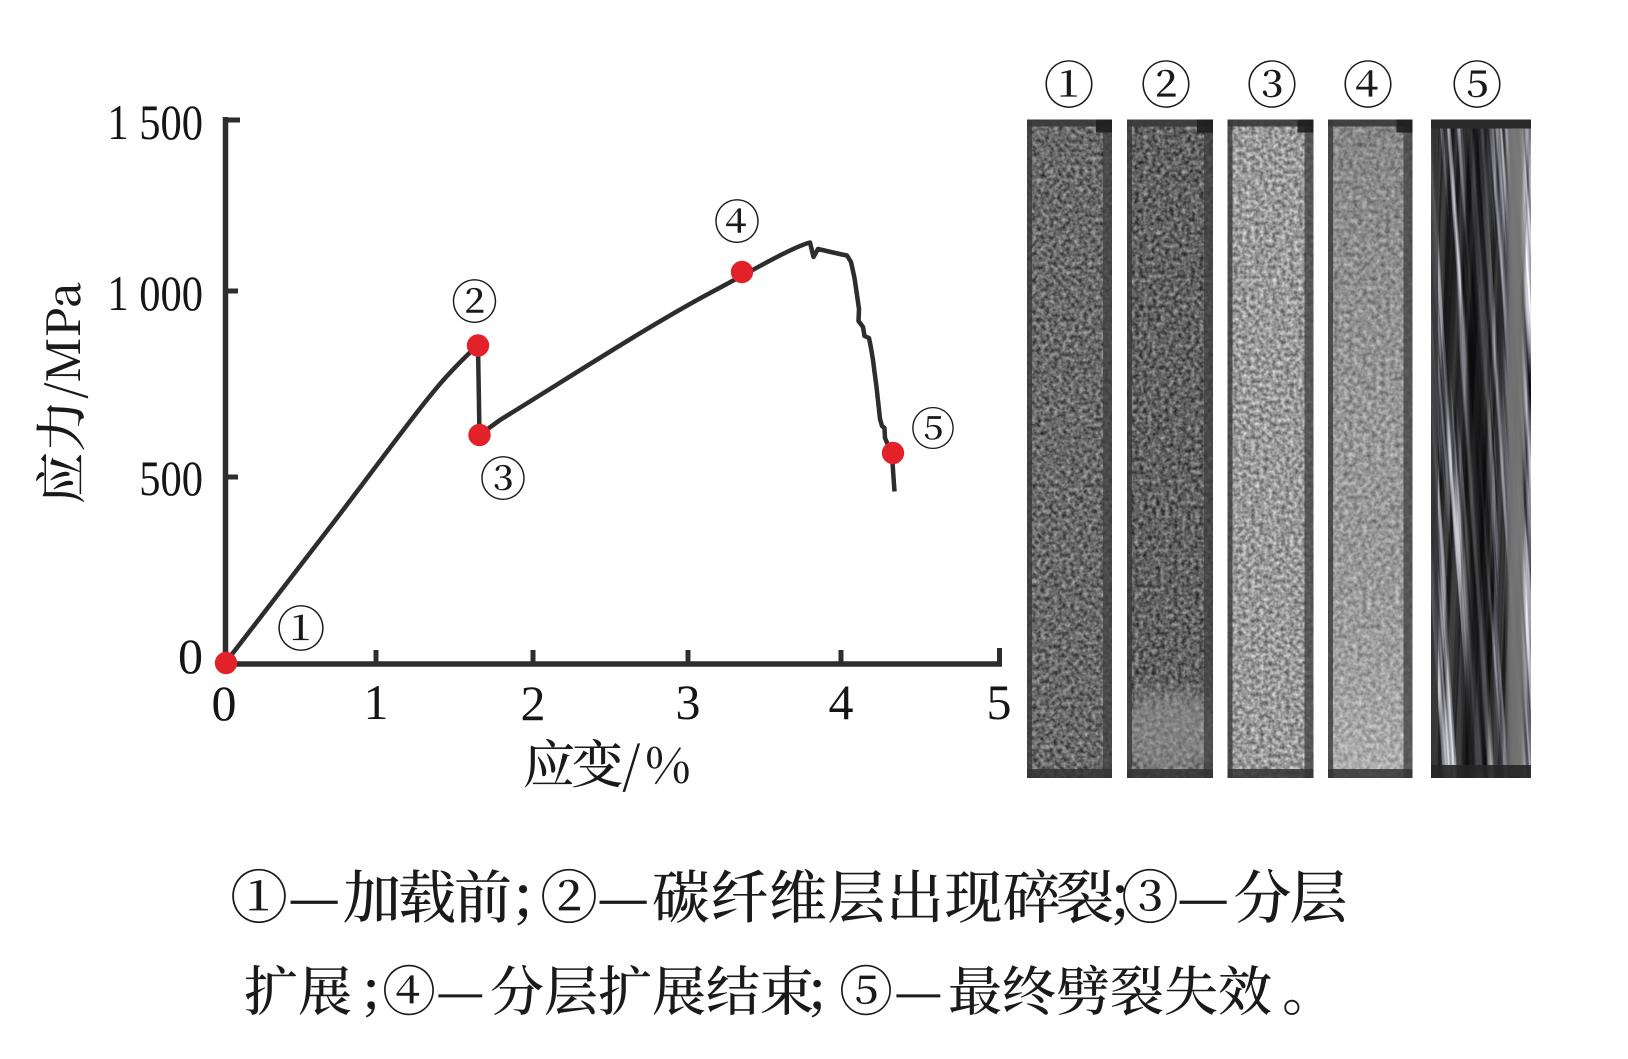  I want to click on svg-text: 5, so click(999, 702).